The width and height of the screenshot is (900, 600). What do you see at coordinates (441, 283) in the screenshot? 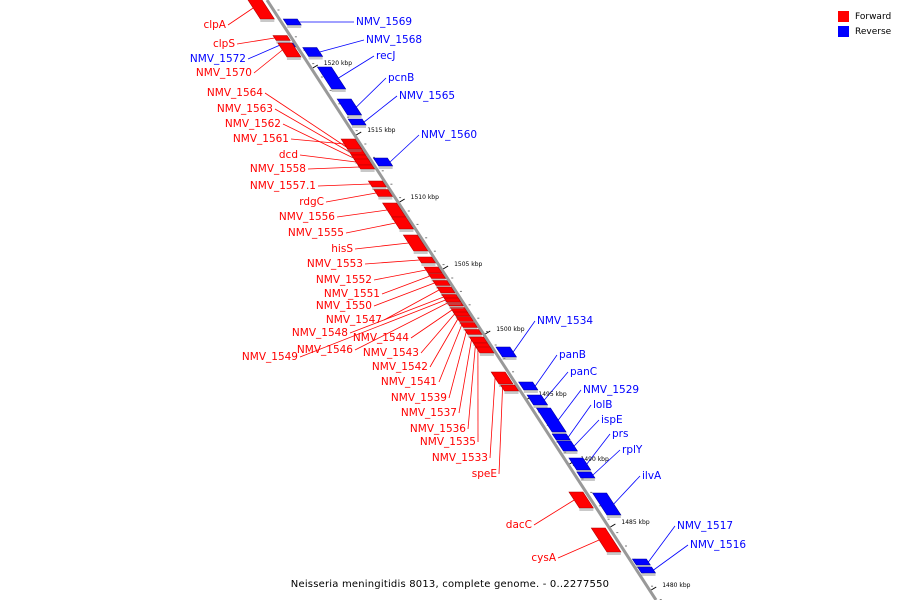
I see `gene-nmv_1550-block` at bounding box center [441, 283].